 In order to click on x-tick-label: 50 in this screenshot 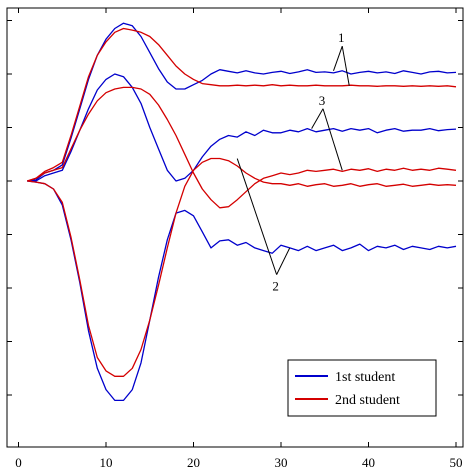, I will do `click(456, 462)`.